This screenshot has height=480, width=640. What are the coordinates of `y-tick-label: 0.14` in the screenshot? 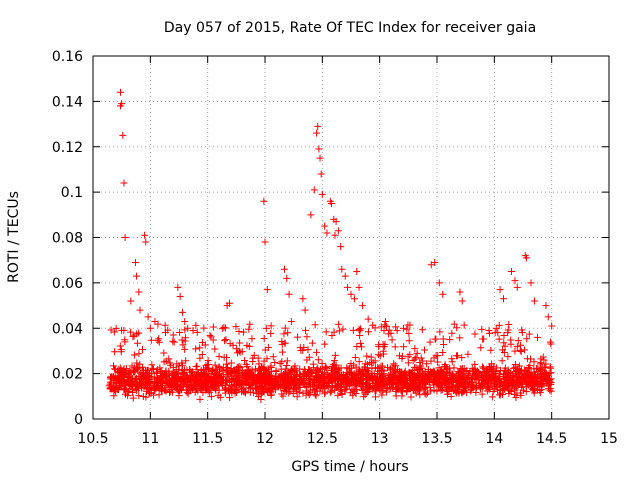 It's located at (67, 102).